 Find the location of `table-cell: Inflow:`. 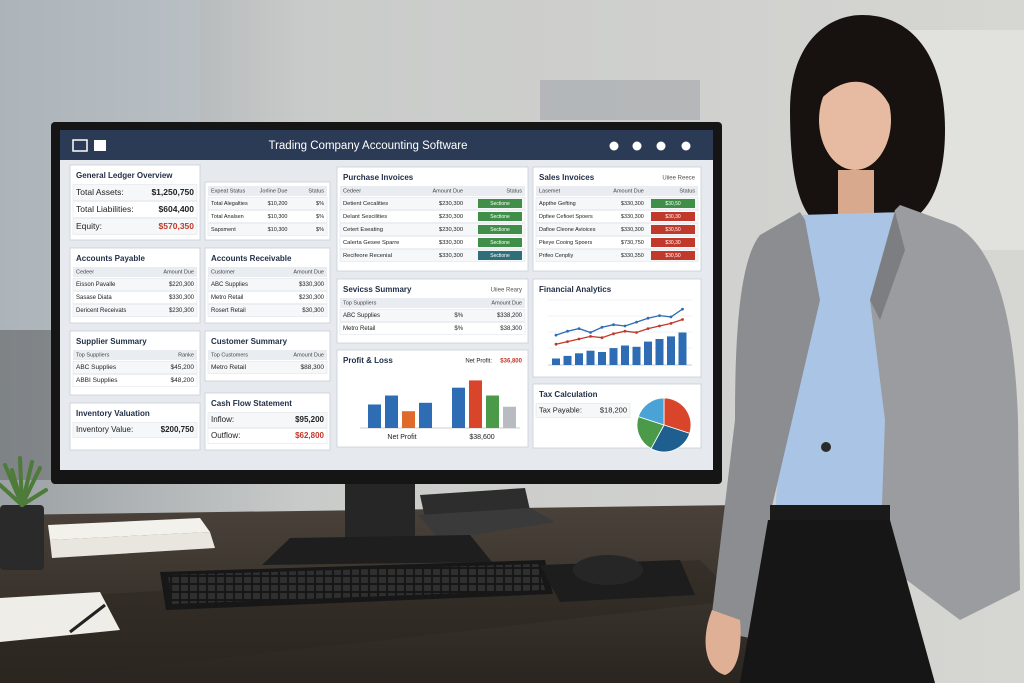

table-cell: Inflow: is located at coordinates (222, 419).